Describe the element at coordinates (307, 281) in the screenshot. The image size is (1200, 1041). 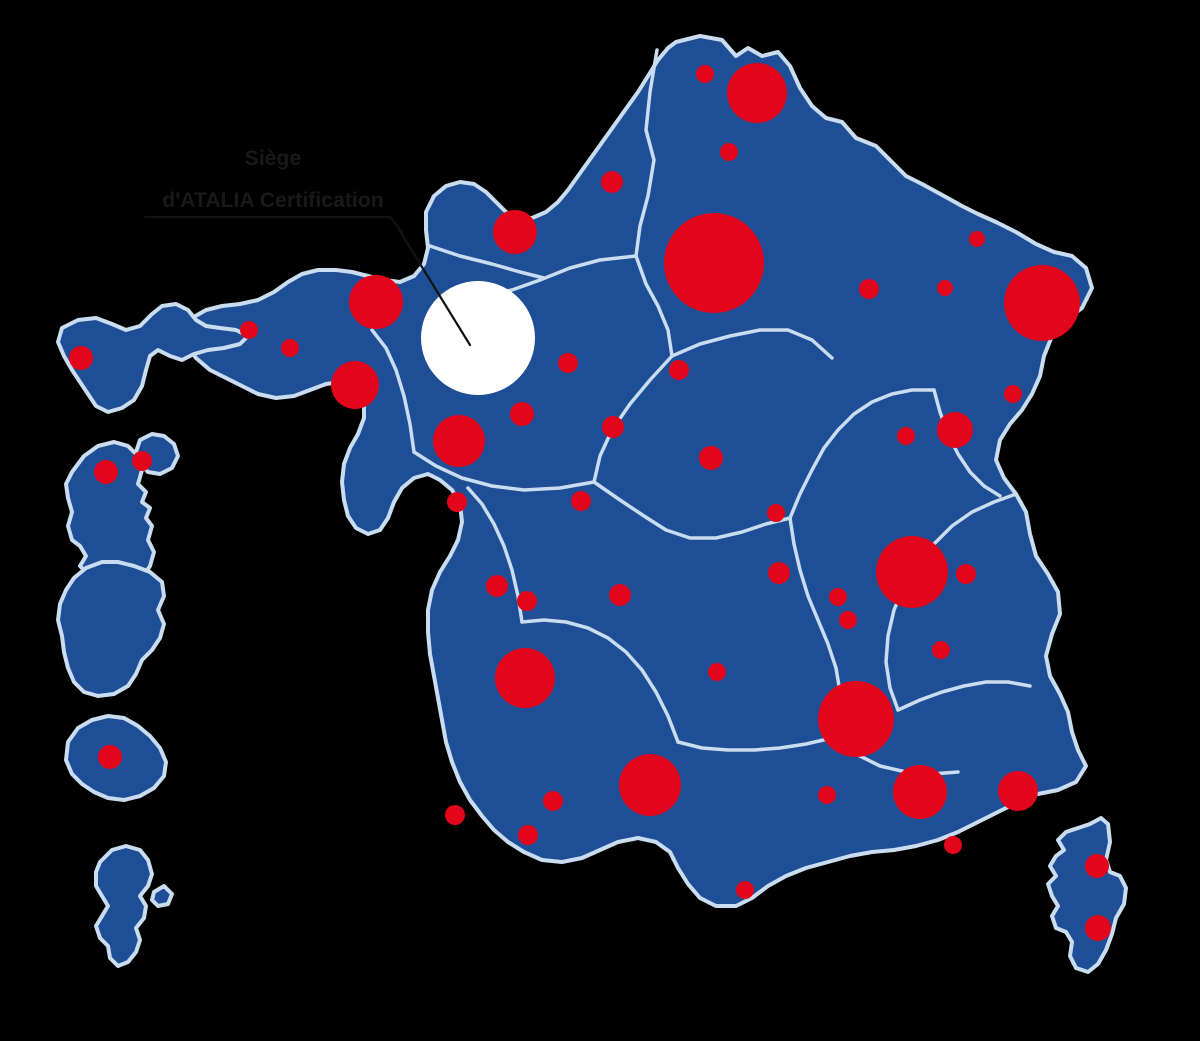
I see `siege-callout-leader` at that location.